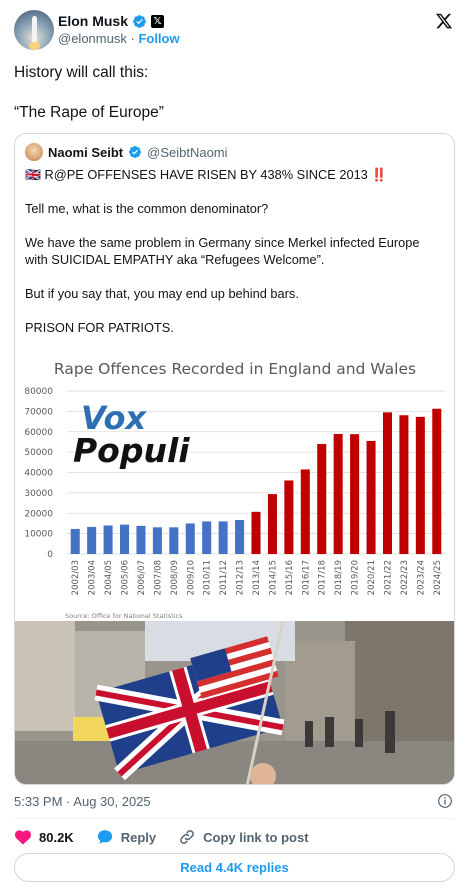 This screenshot has width=469, height=895. Describe the element at coordinates (92, 38) in the screenshot. I see `author-handle: @elonmusk` at that location.